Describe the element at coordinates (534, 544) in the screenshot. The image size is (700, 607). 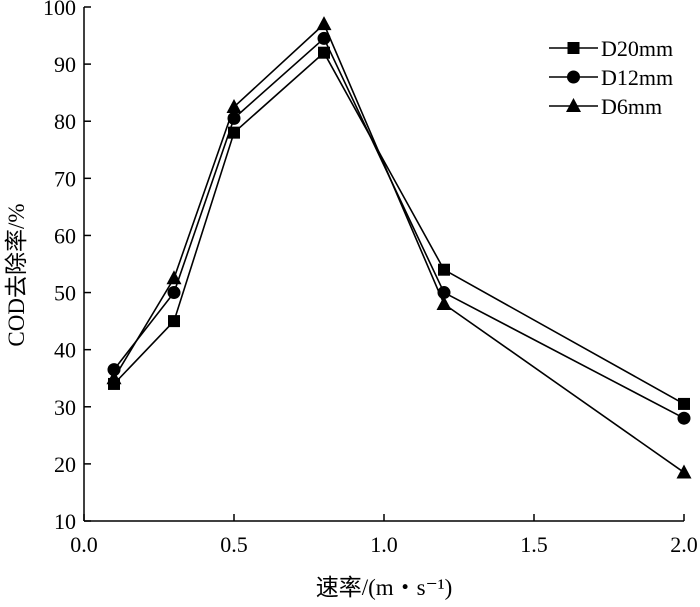
I see `x-tick-label: 1.5` at that location.